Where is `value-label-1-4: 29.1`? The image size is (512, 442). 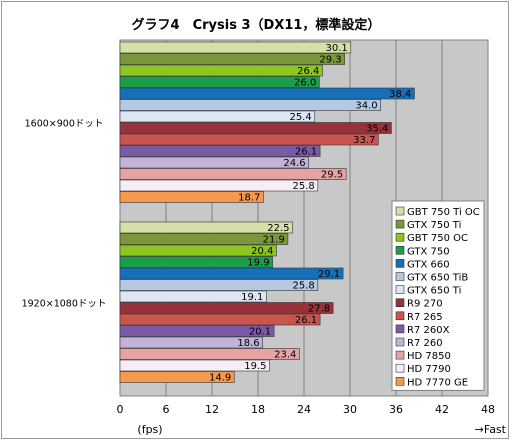 value-label-1-4: 29.1 is located at coordinates (329, 274).